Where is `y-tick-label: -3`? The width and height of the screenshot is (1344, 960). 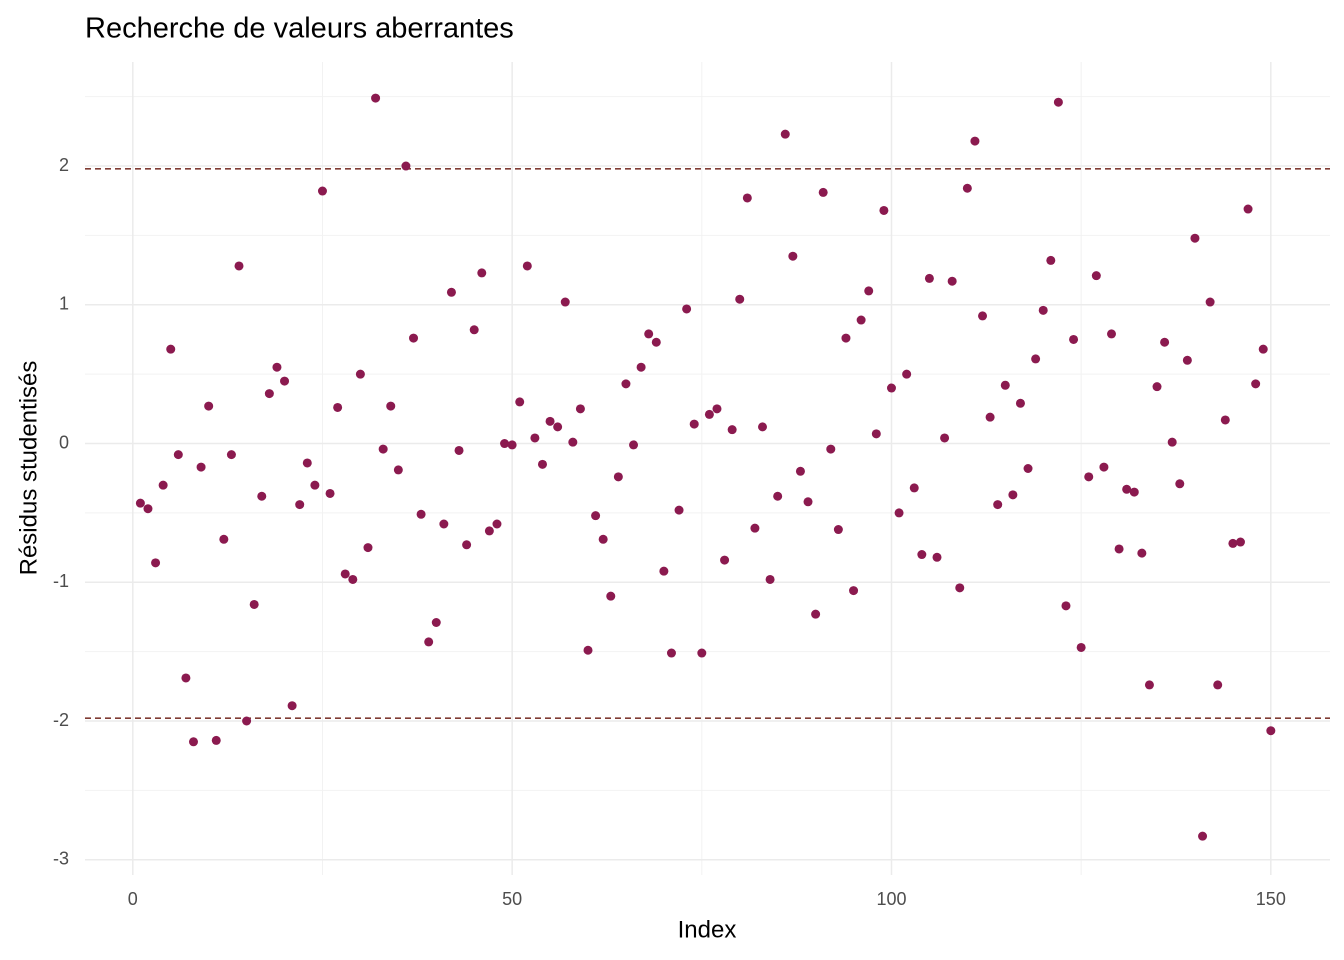
y-tick-label: -3 is located at coordinates (61, 858).